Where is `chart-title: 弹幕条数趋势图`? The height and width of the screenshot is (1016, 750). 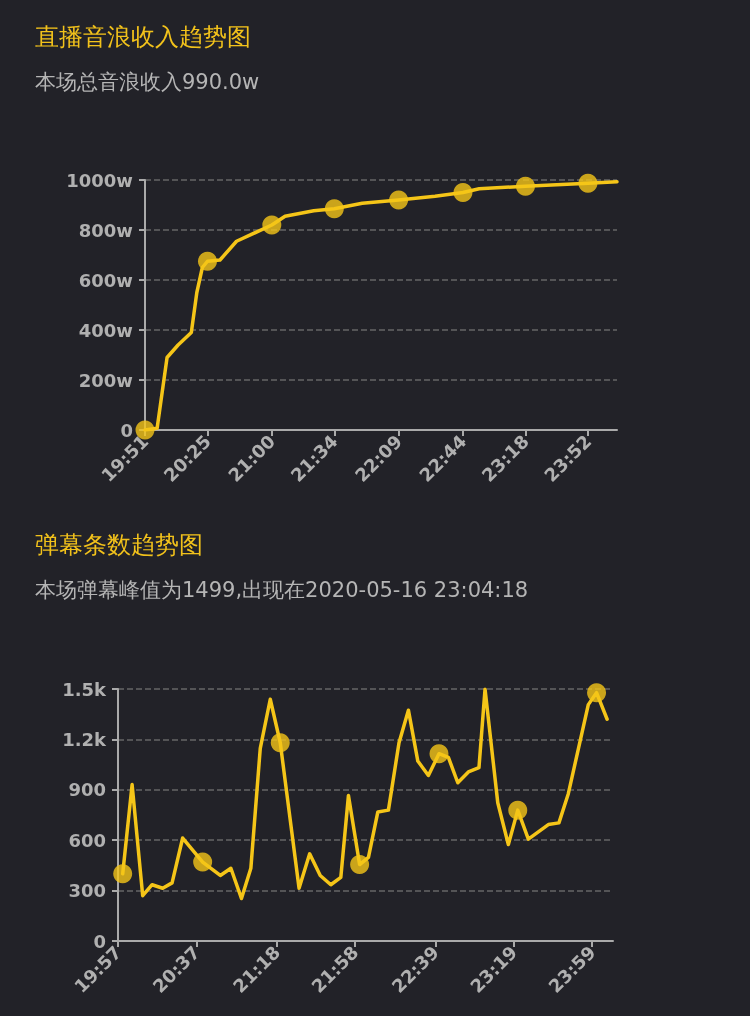
chart-title: 弹幕条数趋势图 is located at coordinates (119, 545).